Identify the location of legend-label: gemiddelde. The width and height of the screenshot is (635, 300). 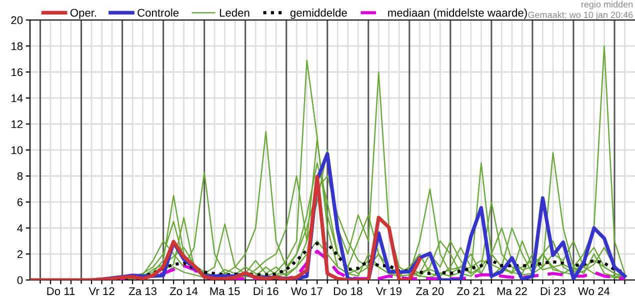
(318, 13).